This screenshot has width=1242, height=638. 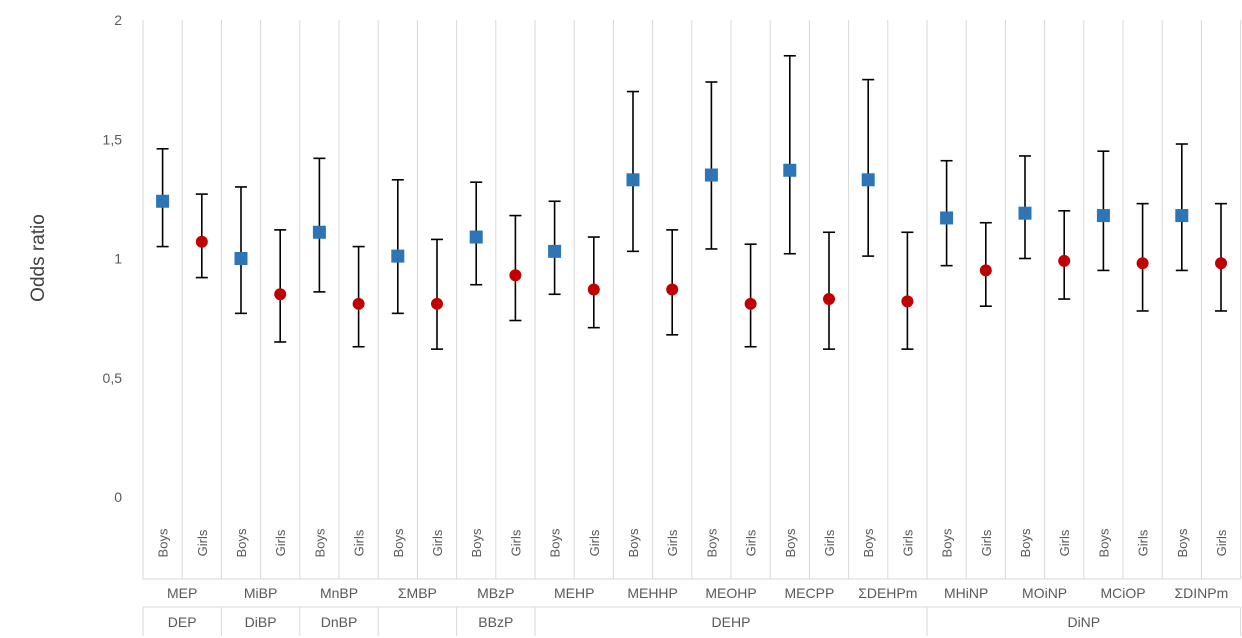 What do you see at coordinates (38, 258) in the screenshot?
I see `y-axis-label: Odds ratio` at bounding box center [38, 258].